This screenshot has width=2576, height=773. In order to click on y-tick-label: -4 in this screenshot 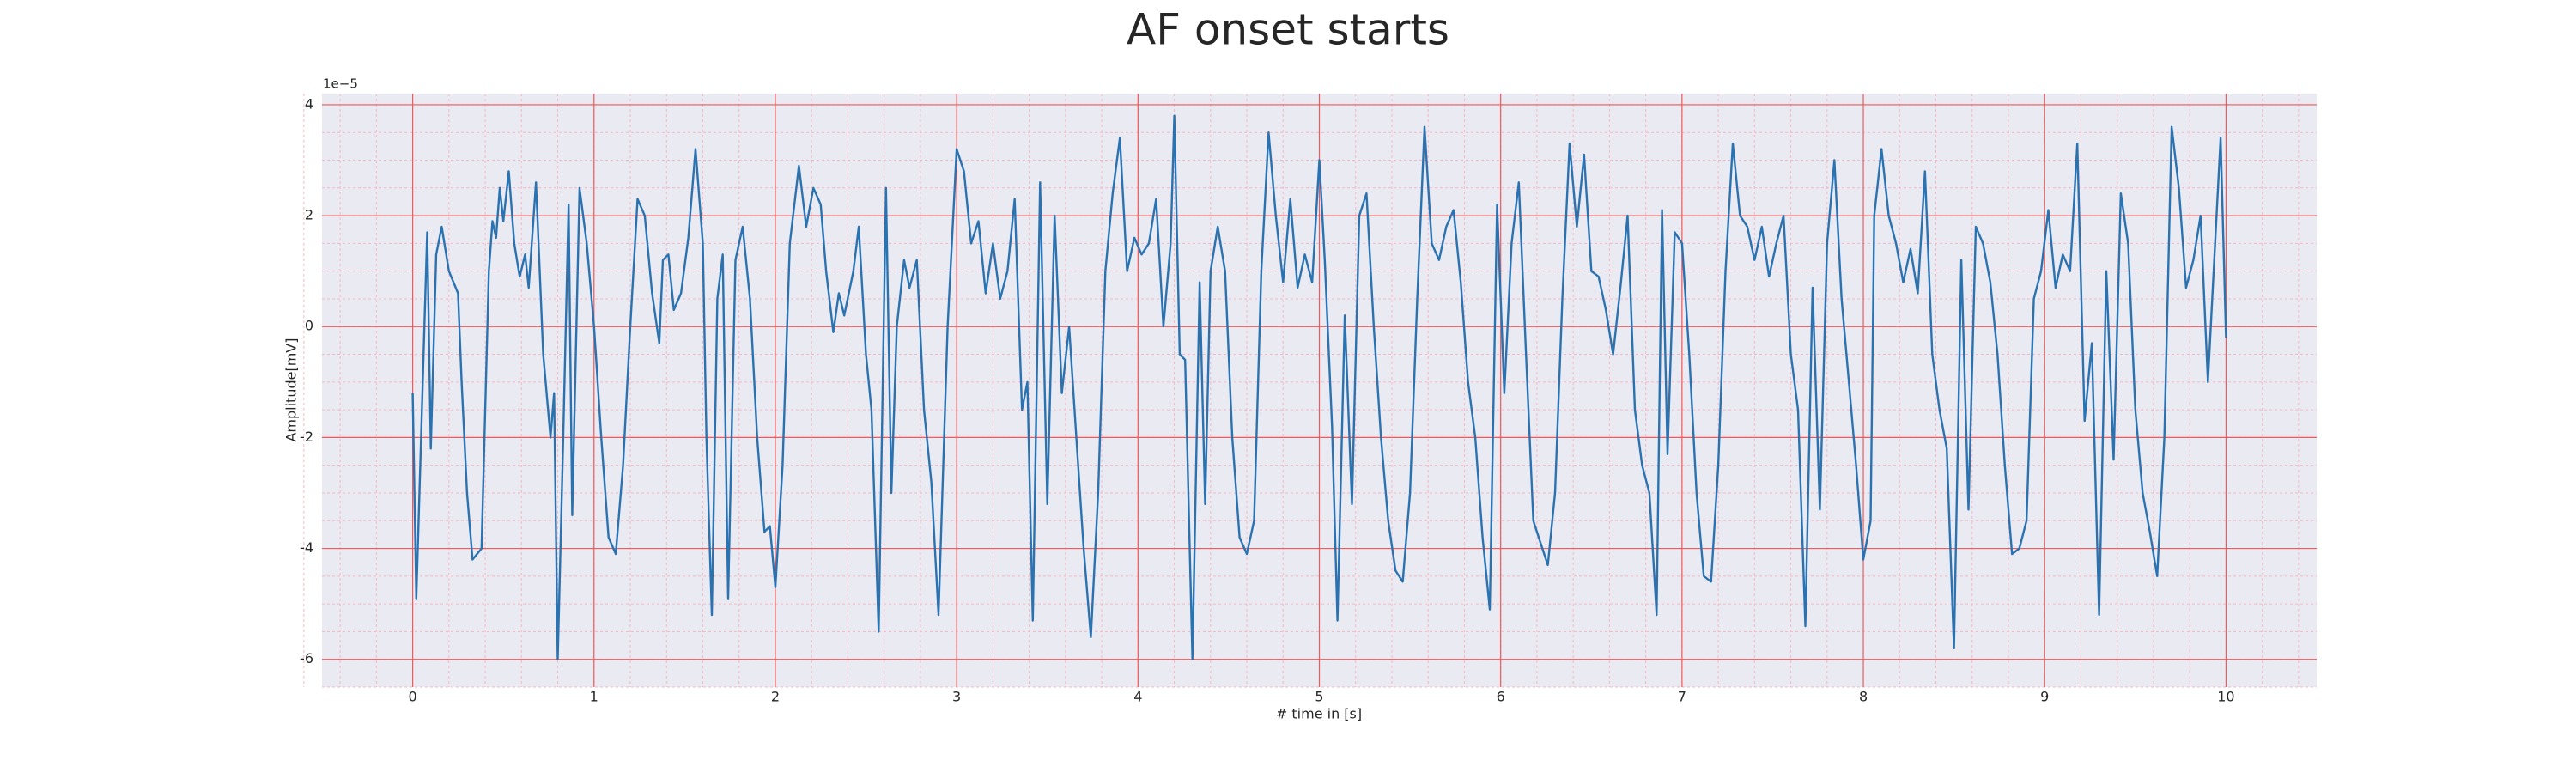, I will do `click(306, 547)`.